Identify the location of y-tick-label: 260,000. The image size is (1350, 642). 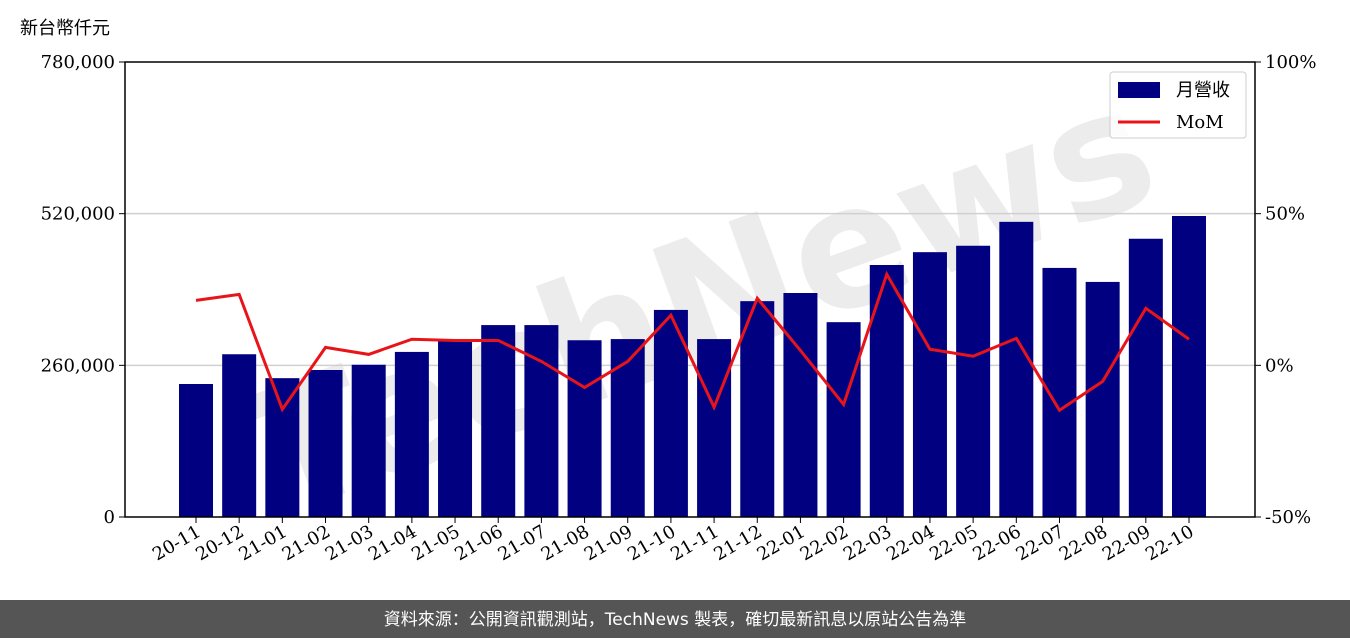
(78, 365).